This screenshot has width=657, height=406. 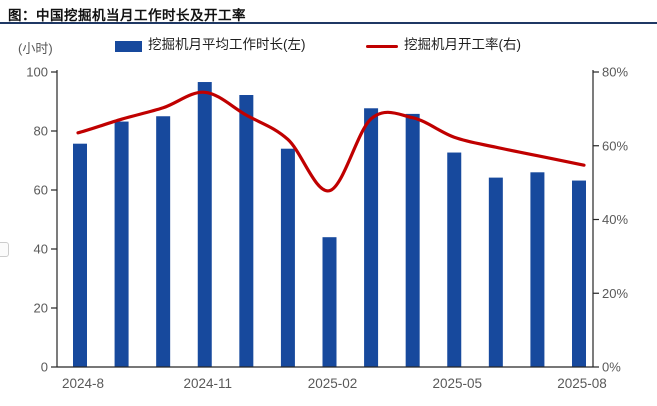 I want to click on chart-title: 图：中国挖掘机当月工作时长及开工率, so click(x=127, y=15).